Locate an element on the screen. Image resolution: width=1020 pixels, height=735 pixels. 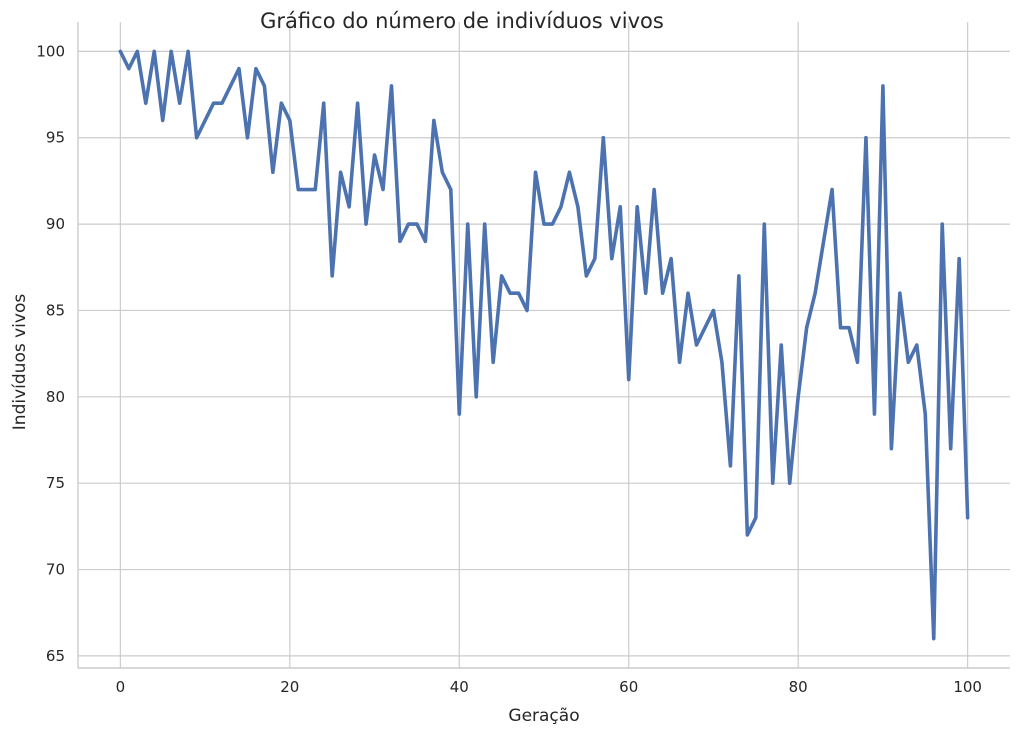
y-tick-label: 85 is located at coordinates (55, 310).